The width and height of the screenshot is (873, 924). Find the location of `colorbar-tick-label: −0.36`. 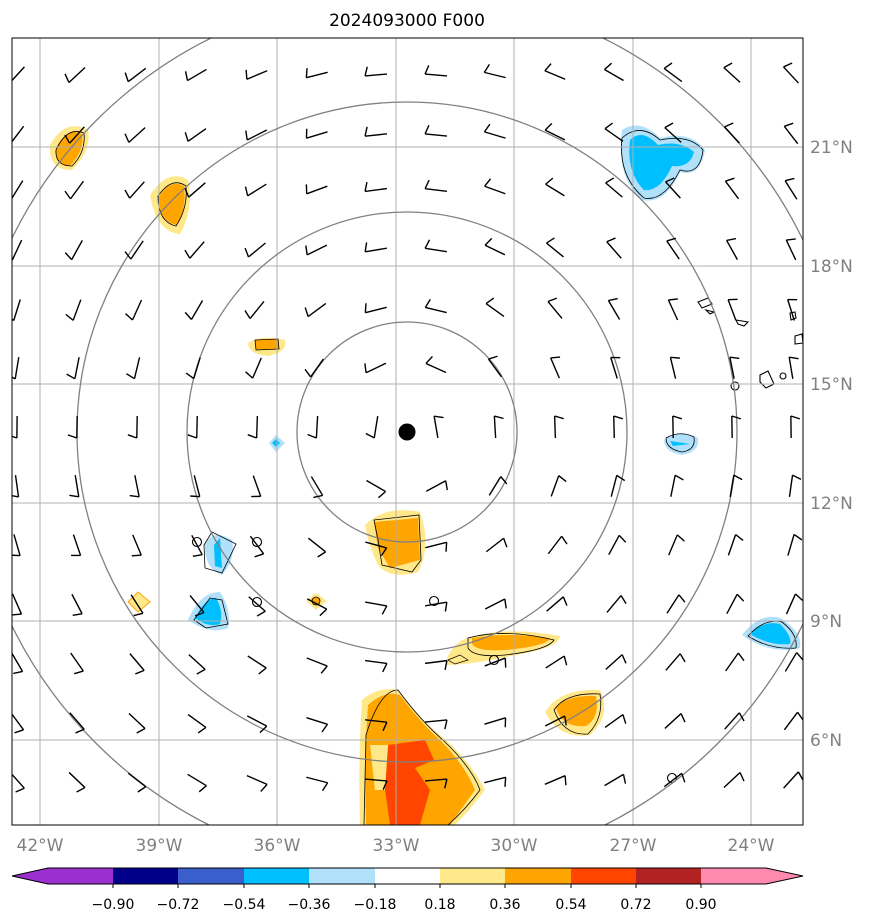

colorbar-tick-label: −0.36 is located at coordinates (309, 905).